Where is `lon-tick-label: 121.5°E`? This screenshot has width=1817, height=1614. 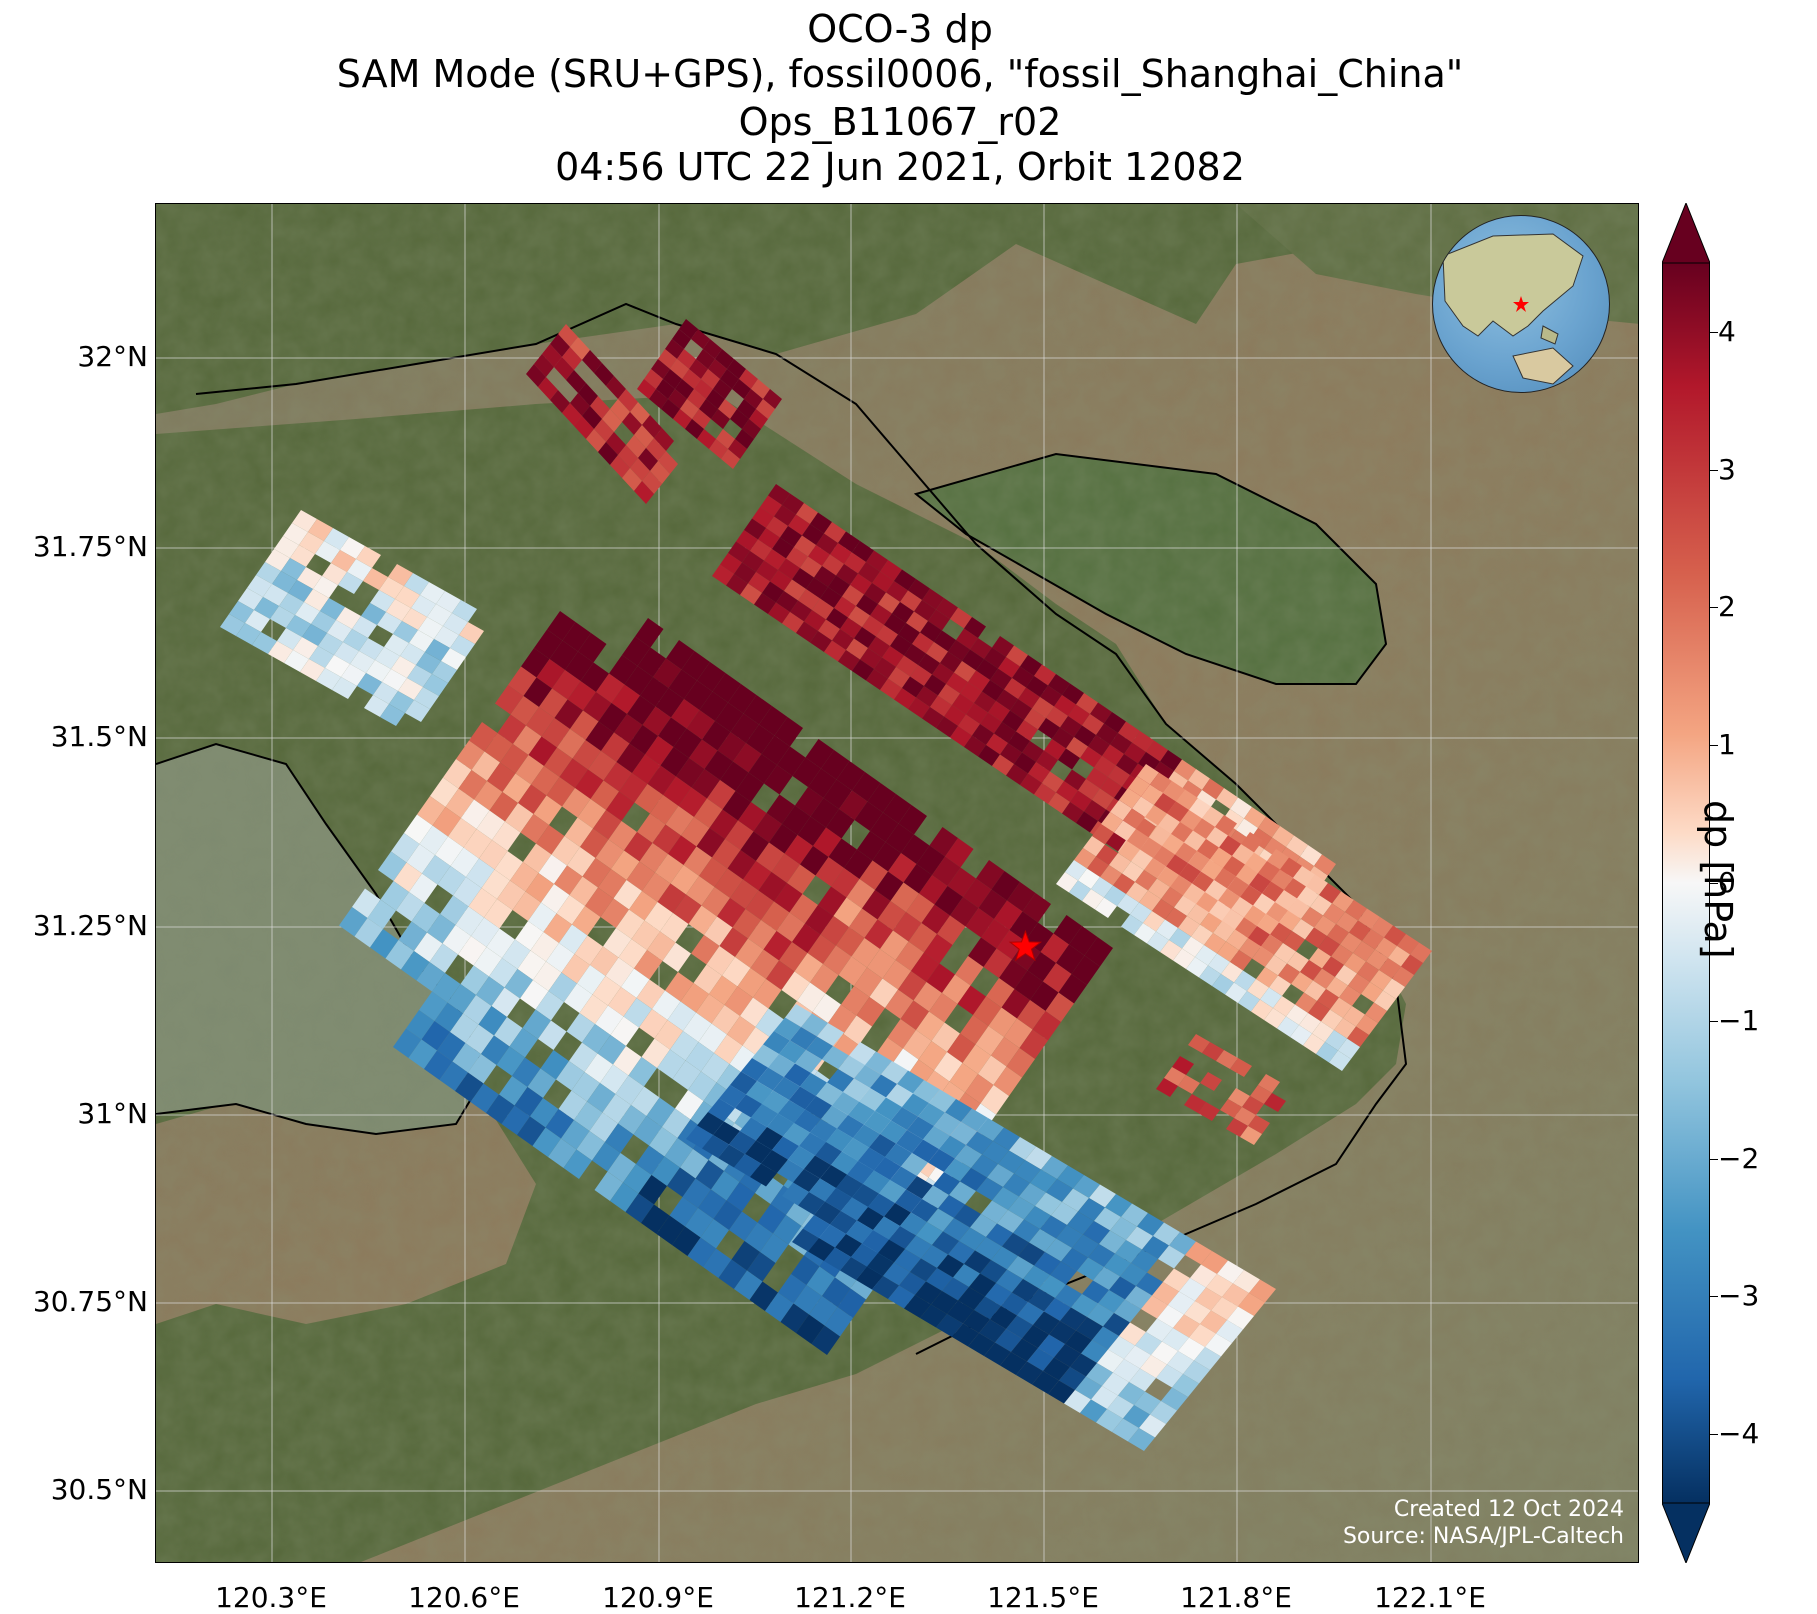 lon-tick-label: 121.5°E is located at coordinates (1043, 1597).